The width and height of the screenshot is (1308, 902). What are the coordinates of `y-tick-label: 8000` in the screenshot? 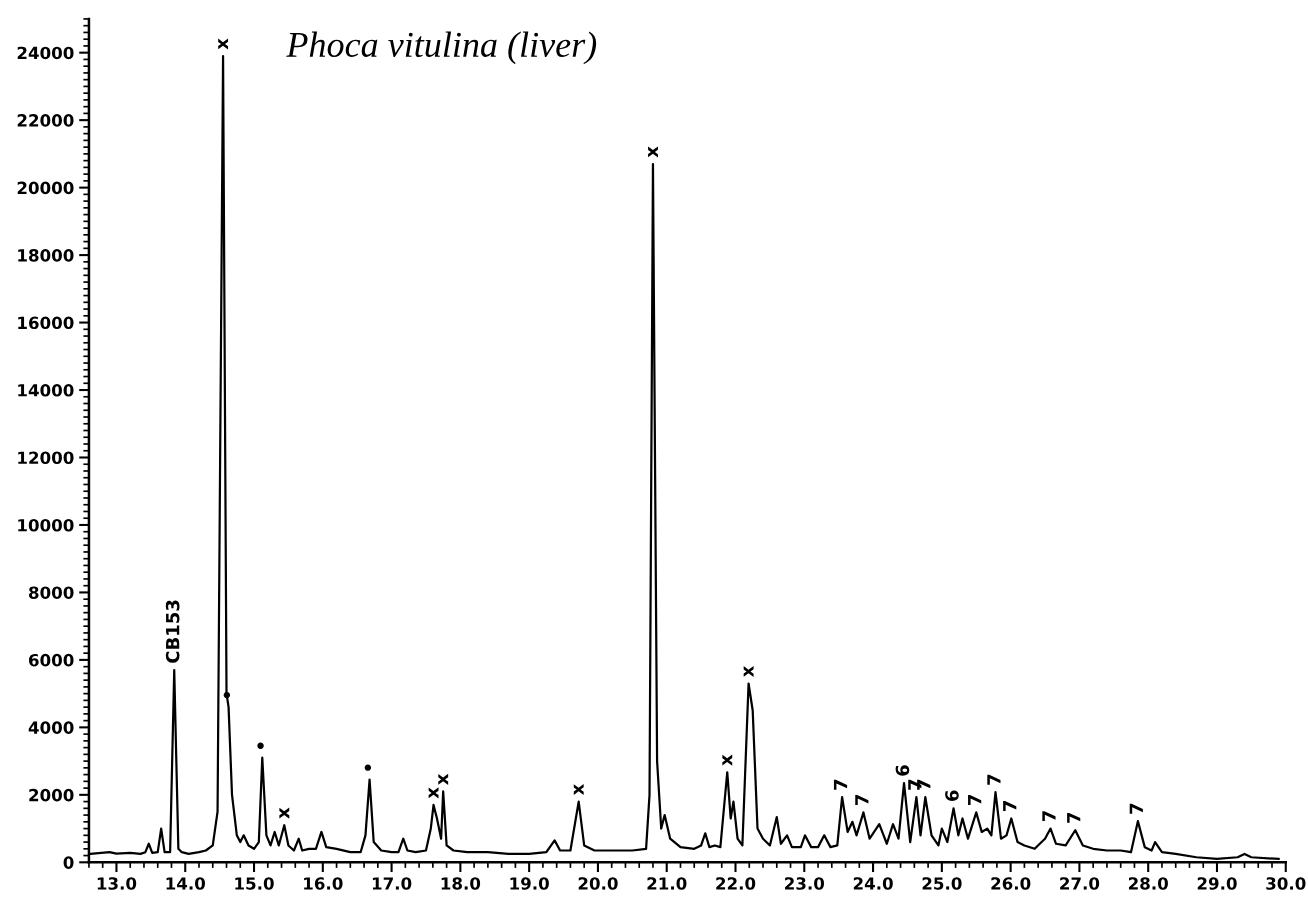 It's located at (51, 592).